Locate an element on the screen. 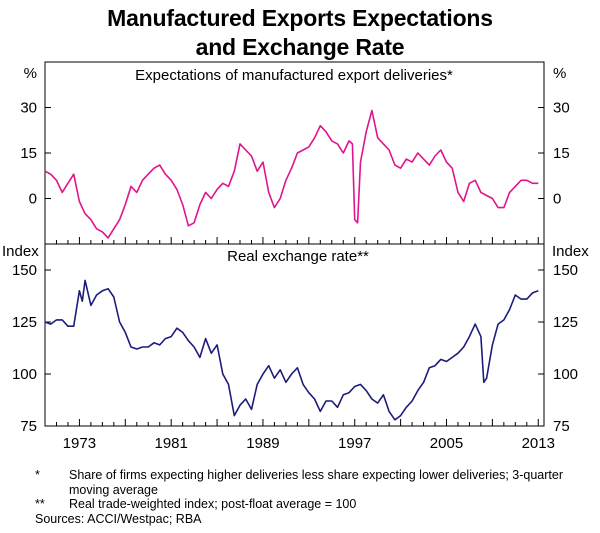 This screenshot has width=600, height=533. y-tick-label-left: 30 is located at coordinates (28, 108).